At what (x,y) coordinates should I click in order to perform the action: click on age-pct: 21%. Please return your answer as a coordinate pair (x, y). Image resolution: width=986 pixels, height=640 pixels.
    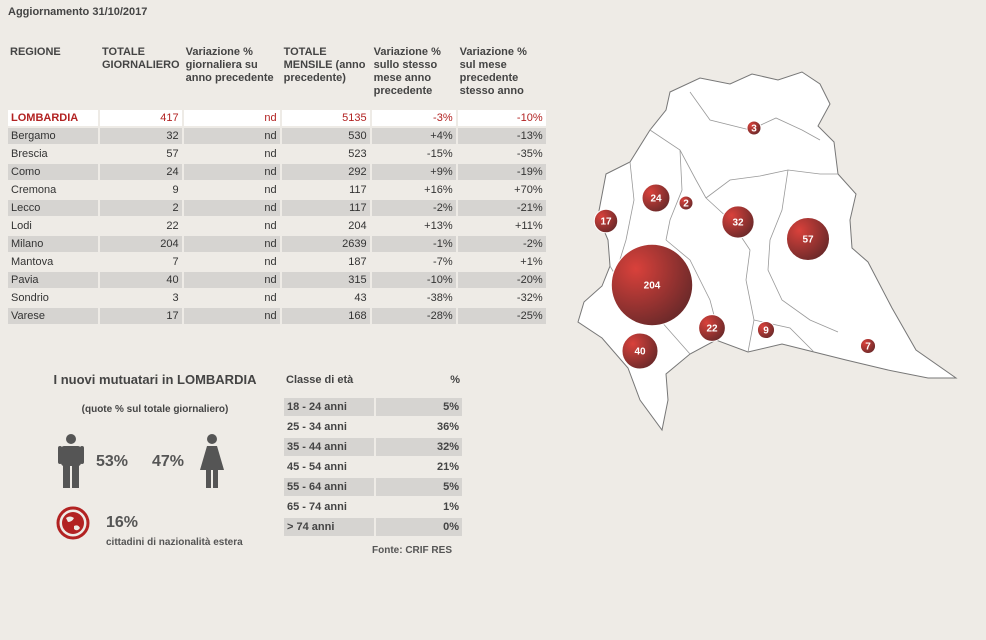
    Looking at the image, I should click on (419, 467).